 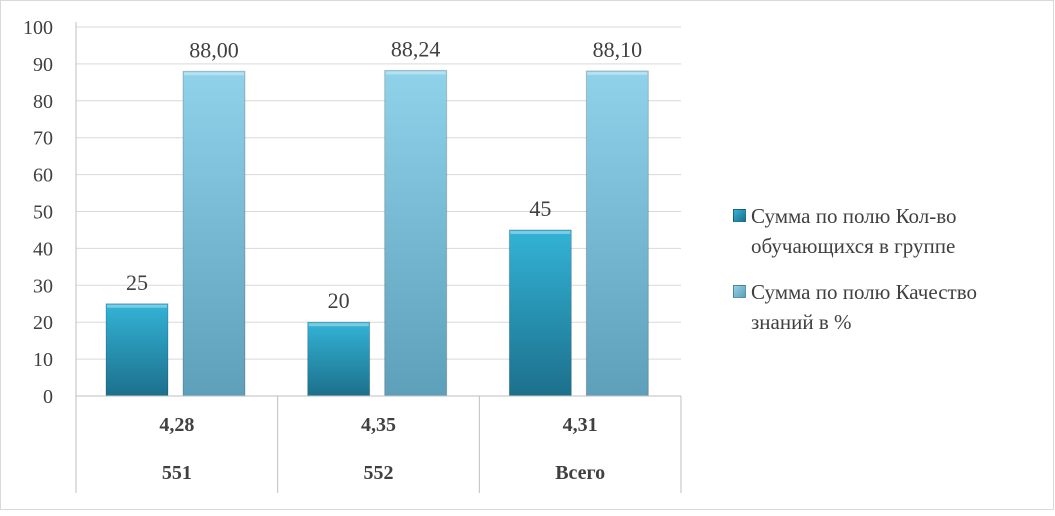 I want to click on category-label: 4,31, so click(x=580, y=425).